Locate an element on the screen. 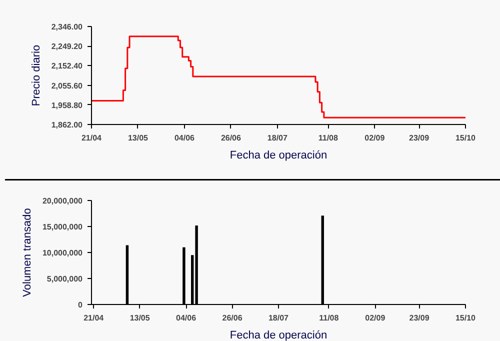  y-tick-label: 1,862.00 is located at coordinates (67, 125).